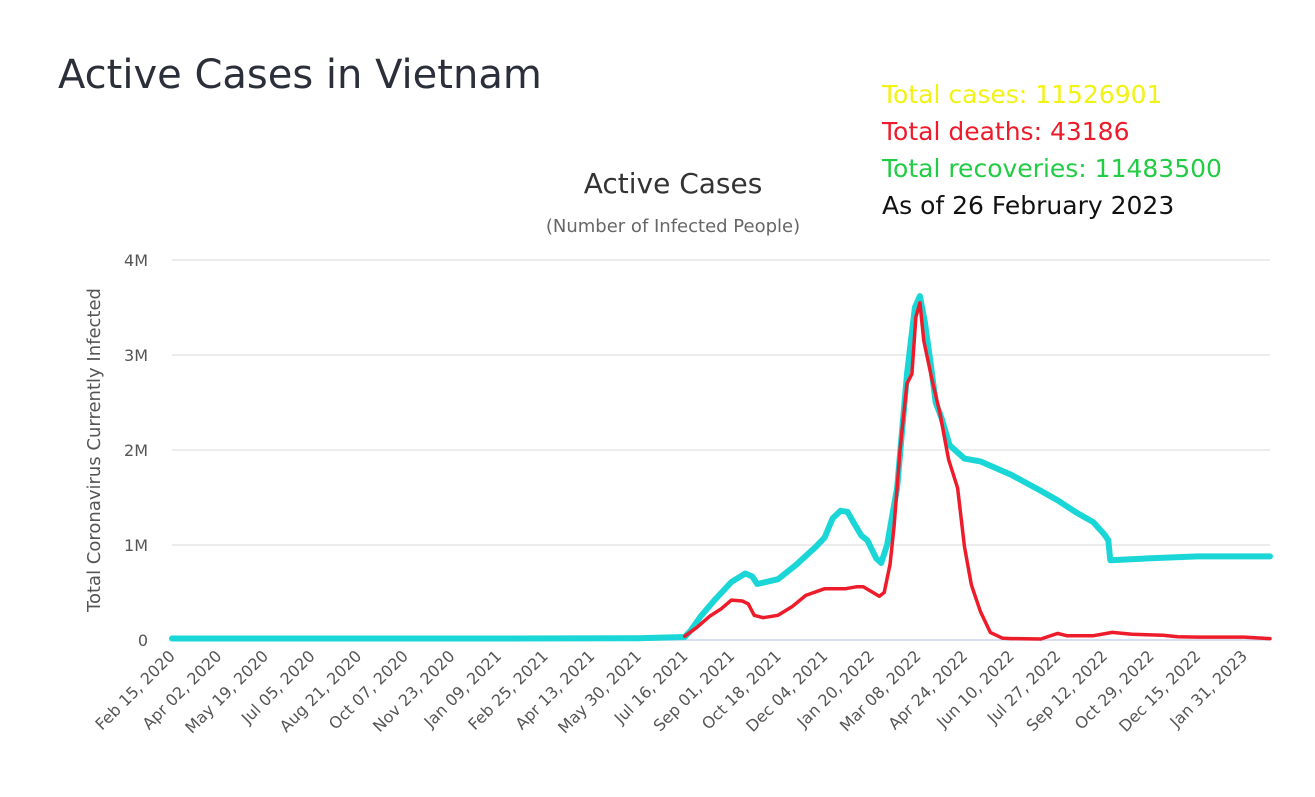 This screenshot has width=1315, height=797. I want to click on x-tick-label: Sep 01, 2021, so click(694, 690).